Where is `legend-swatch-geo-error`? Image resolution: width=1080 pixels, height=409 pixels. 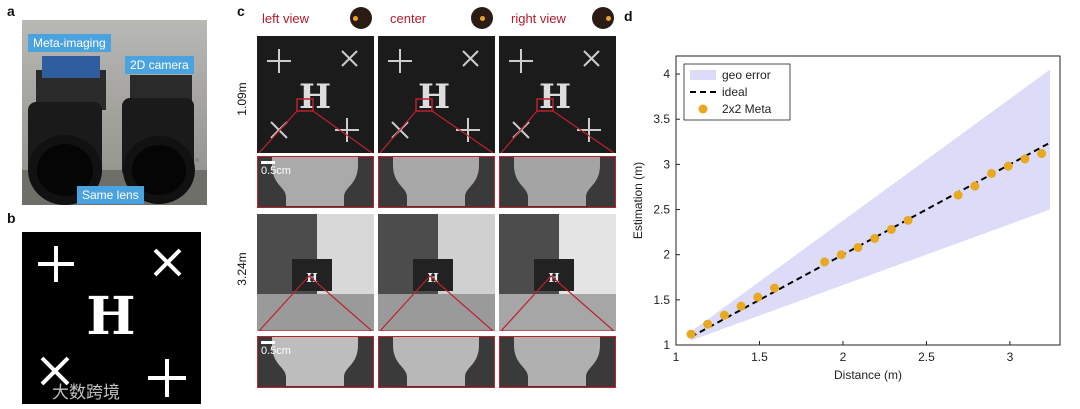 legend-swatch-geo-error is located at coordinates (703, 75).